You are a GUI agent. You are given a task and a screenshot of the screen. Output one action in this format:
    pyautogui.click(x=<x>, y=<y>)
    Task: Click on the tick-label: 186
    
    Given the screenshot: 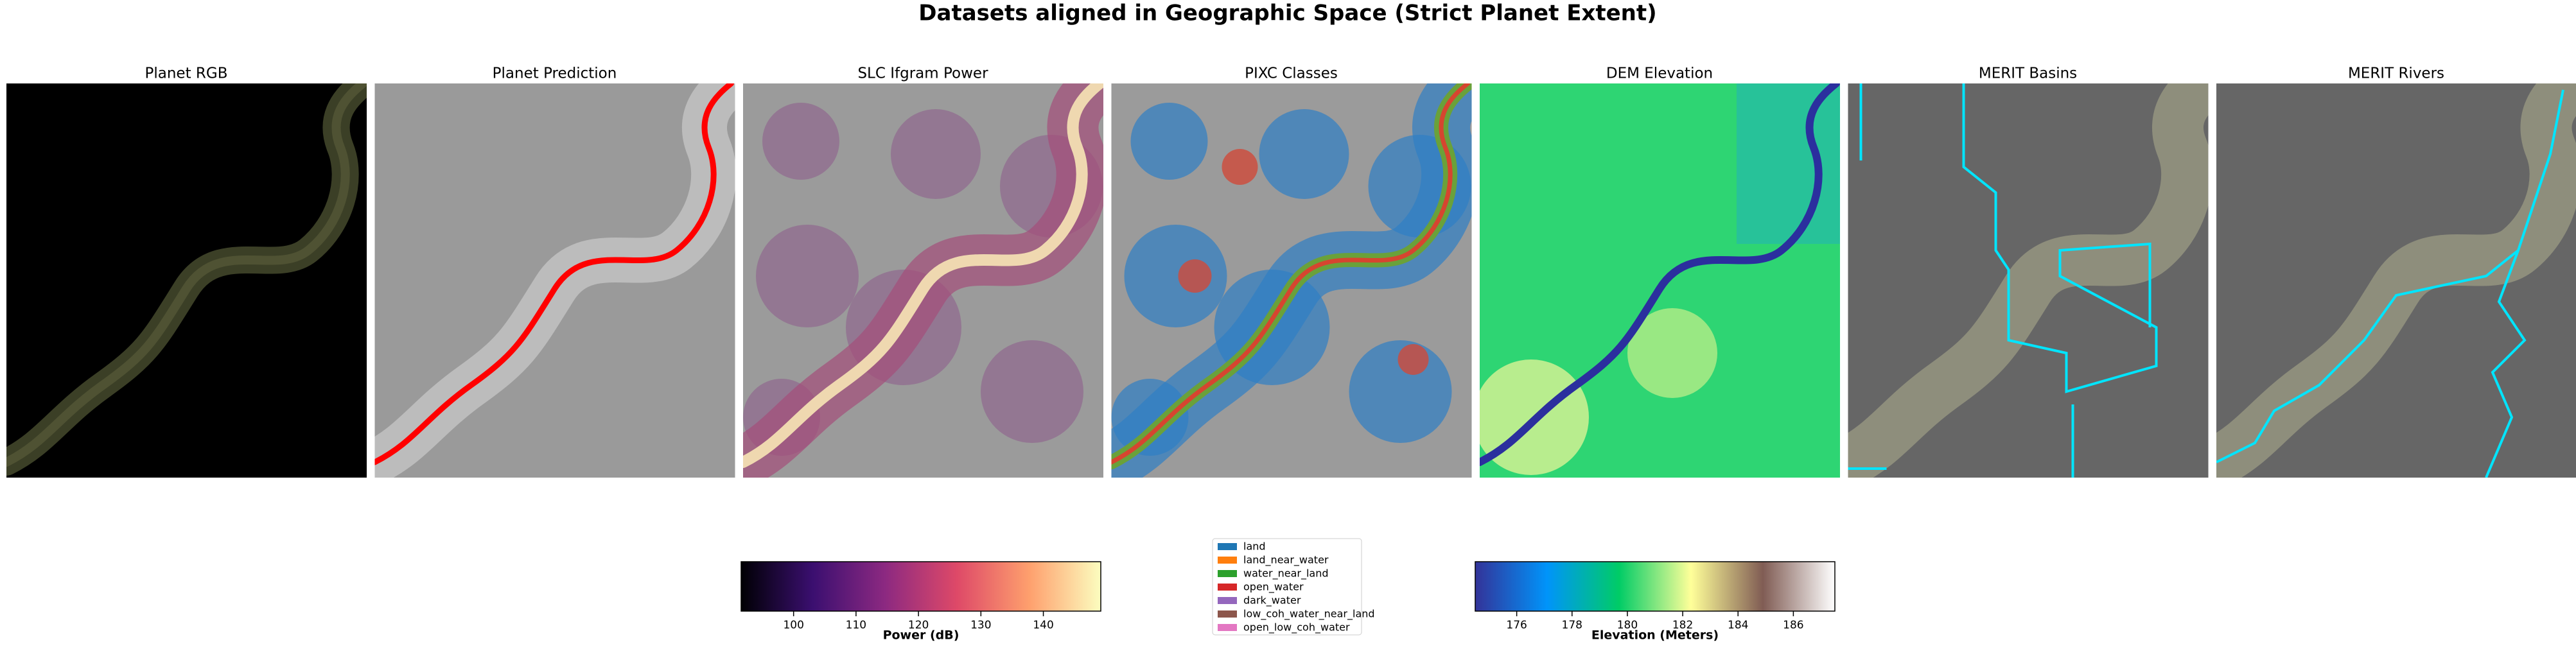 What is the action you would take?
    pyautogui.click(x=1793, y=625)
    